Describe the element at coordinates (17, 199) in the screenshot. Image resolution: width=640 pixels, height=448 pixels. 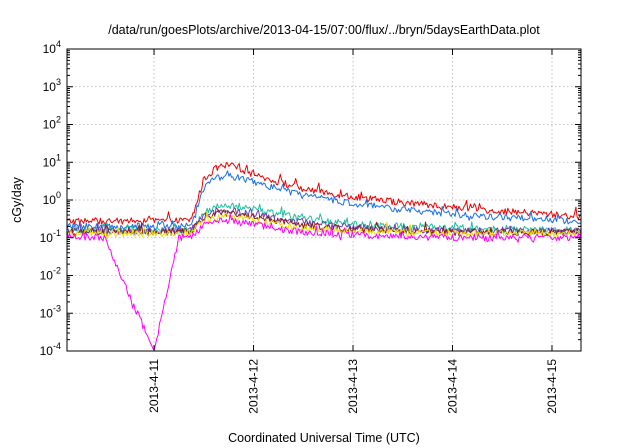
I see `y-axis-label: cGy/day` at that location.